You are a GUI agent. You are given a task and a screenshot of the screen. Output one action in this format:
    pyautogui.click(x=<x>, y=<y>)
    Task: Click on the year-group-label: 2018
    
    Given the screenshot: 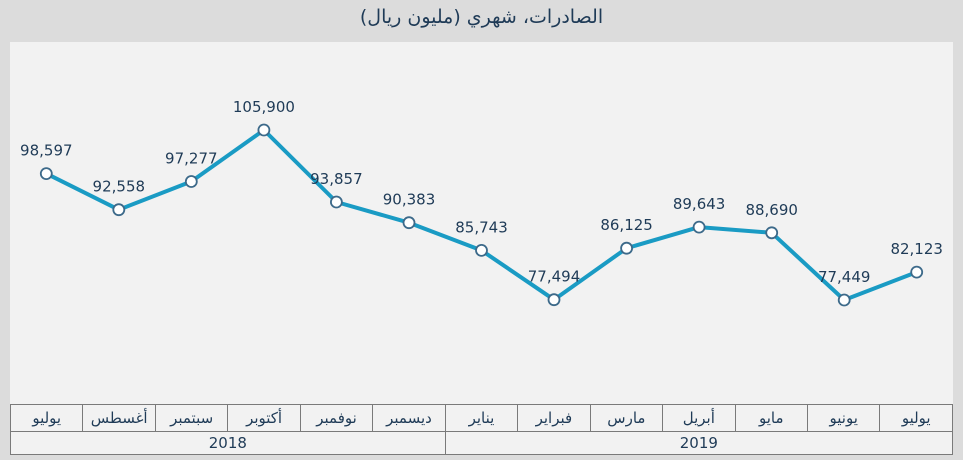 What is the action you would take?
    pyautogui.click(x=228, y=443)
    